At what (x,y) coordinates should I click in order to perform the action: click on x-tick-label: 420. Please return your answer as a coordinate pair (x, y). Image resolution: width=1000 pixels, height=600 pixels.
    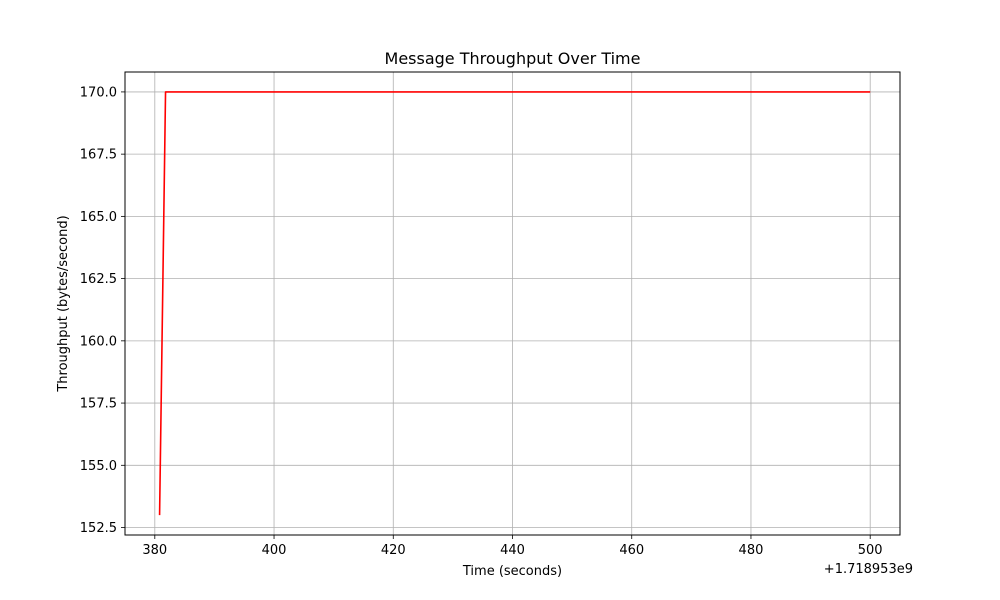
    Looking at the image, I should click on (393, 550).